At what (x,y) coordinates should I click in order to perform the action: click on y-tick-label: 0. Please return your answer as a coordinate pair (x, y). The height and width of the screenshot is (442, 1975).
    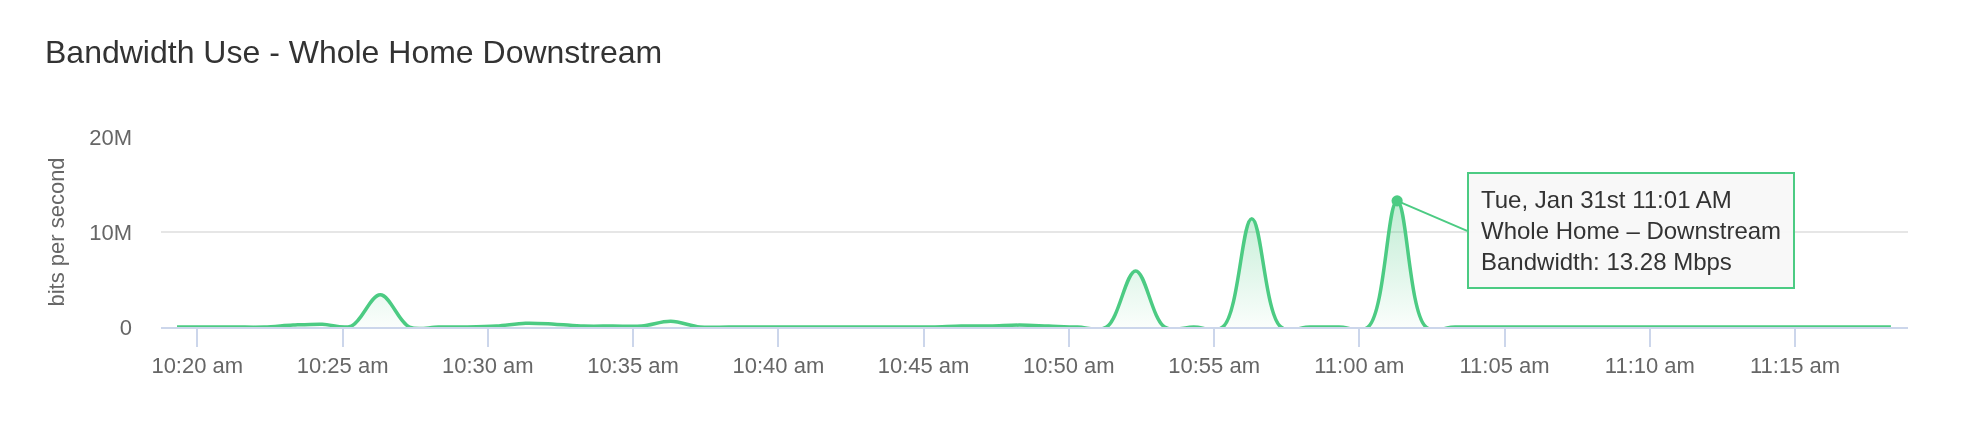
    Looking at the image, I should click on (125, 327).